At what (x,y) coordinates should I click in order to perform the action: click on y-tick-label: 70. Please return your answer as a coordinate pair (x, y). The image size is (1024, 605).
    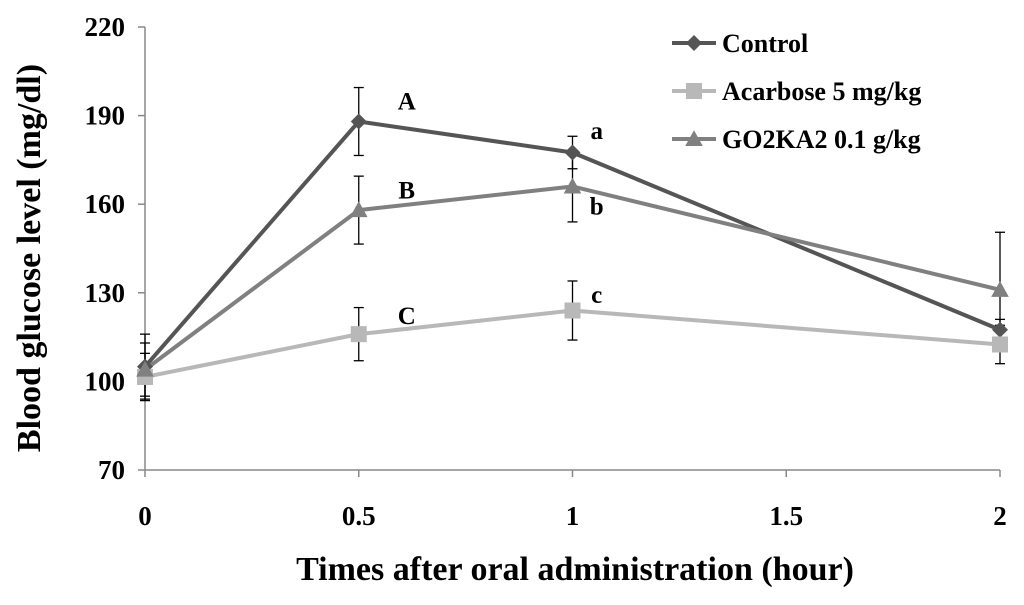
    Looking at the image, I should click on (111, 470).